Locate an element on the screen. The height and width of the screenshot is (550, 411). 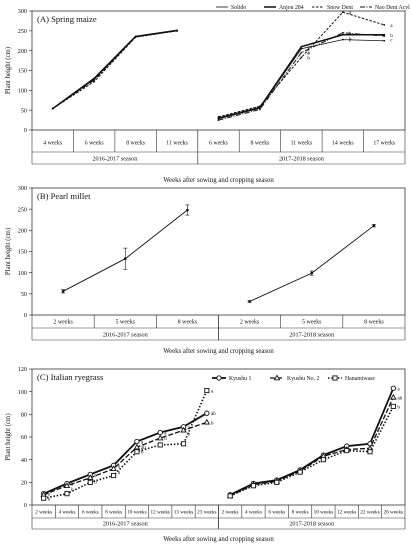
series-line-snow-dent is located at coordinates (301, 64).